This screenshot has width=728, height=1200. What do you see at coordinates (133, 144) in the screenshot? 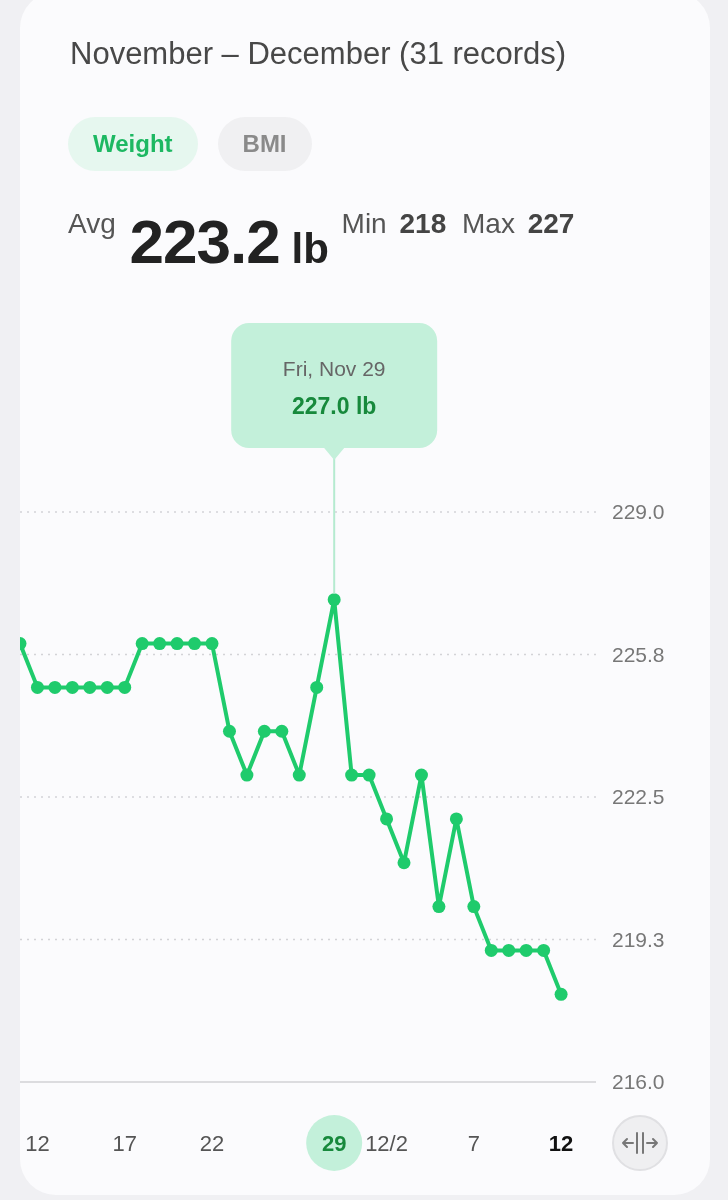
I see `text: Weight` at bounding box center [133, 144].